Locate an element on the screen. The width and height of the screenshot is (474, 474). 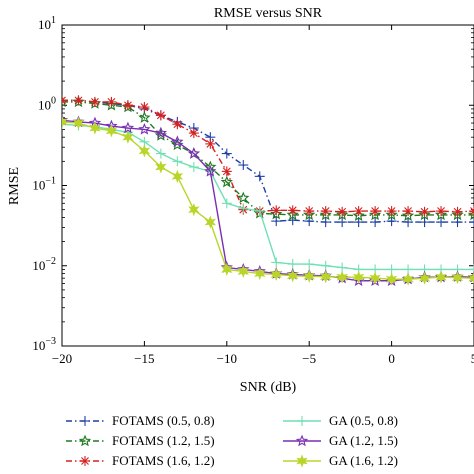
legend-item: GA (1.2, 1.5) is located at coordinates (340, 440).